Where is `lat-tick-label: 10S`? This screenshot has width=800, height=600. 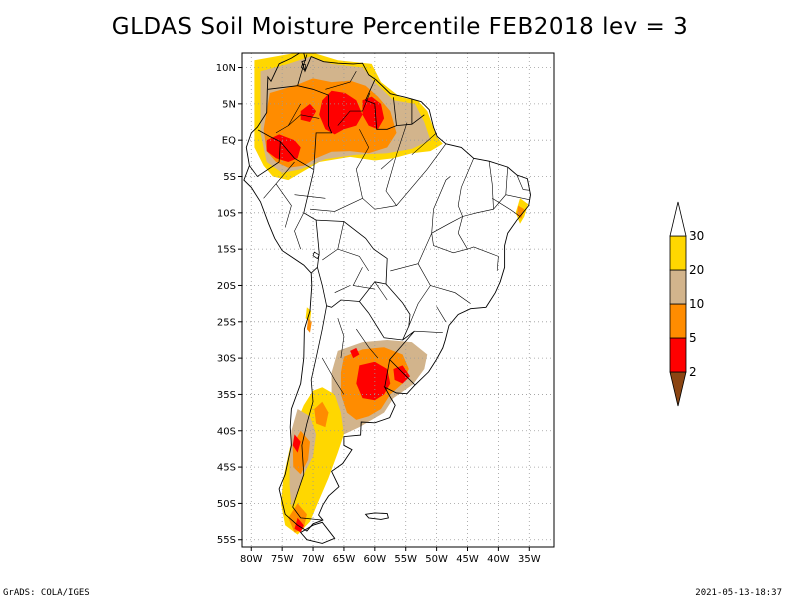 lat-tick-label: 10S is located at coordinates (226, 213).